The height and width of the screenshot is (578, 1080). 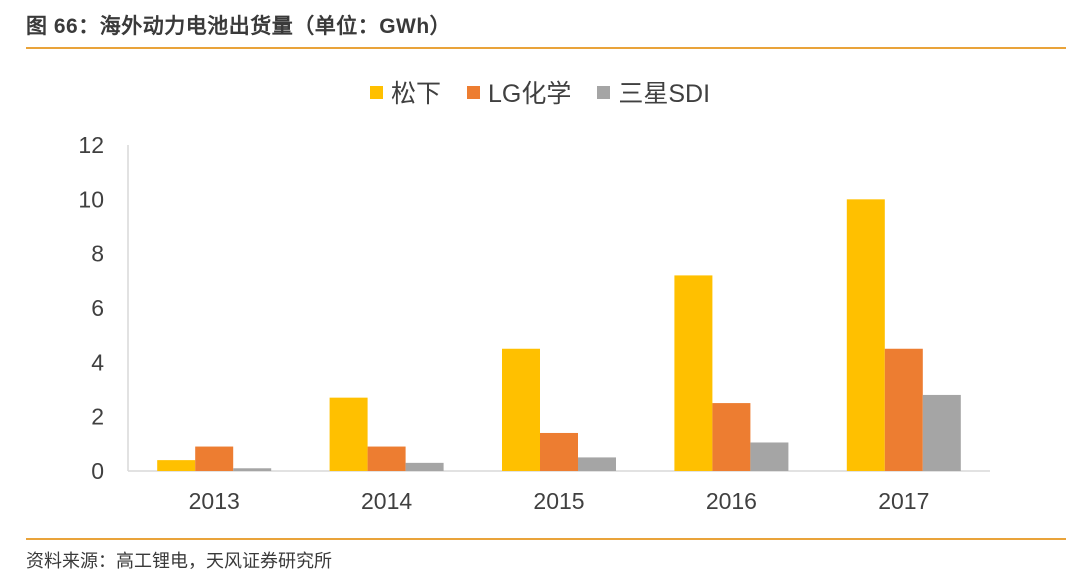 I want to click on legend-label-panasonic: 松下, so click(x=415, y=94).